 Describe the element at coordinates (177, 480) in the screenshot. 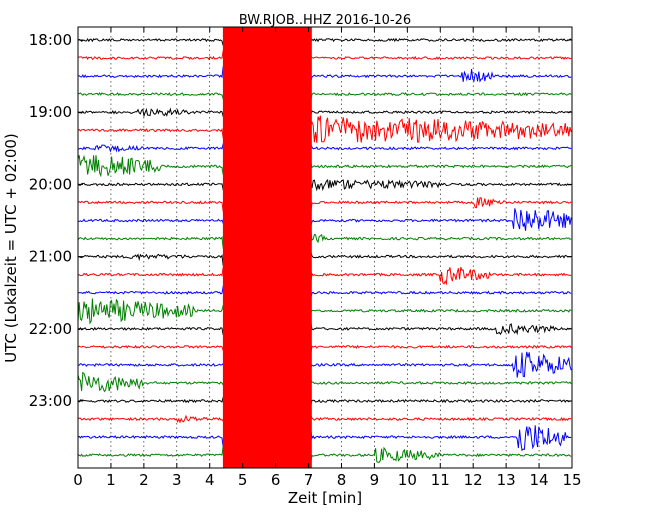

I see `x-tick-label: 3` at that location.